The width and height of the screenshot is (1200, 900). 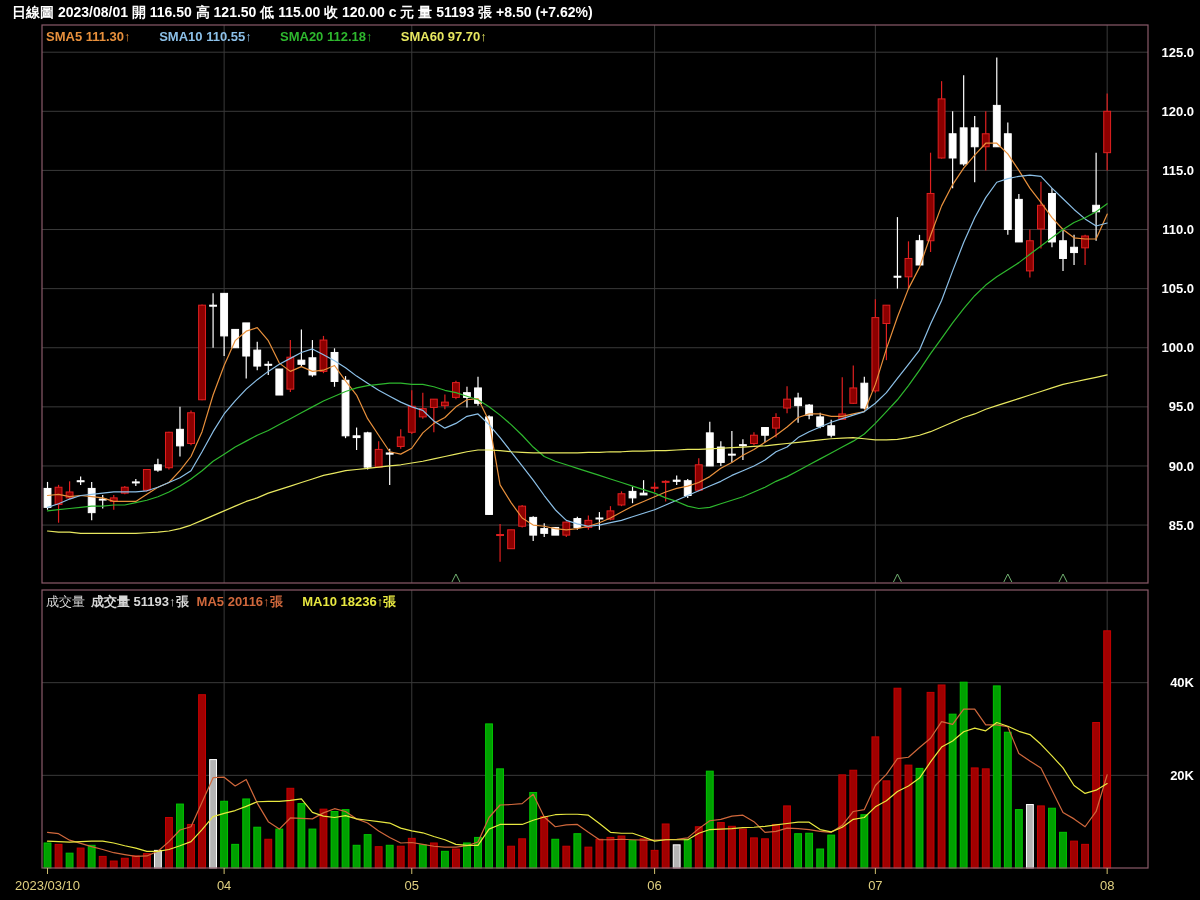 I want to click on chart-title: 成交量, so click(x=65, y=601).